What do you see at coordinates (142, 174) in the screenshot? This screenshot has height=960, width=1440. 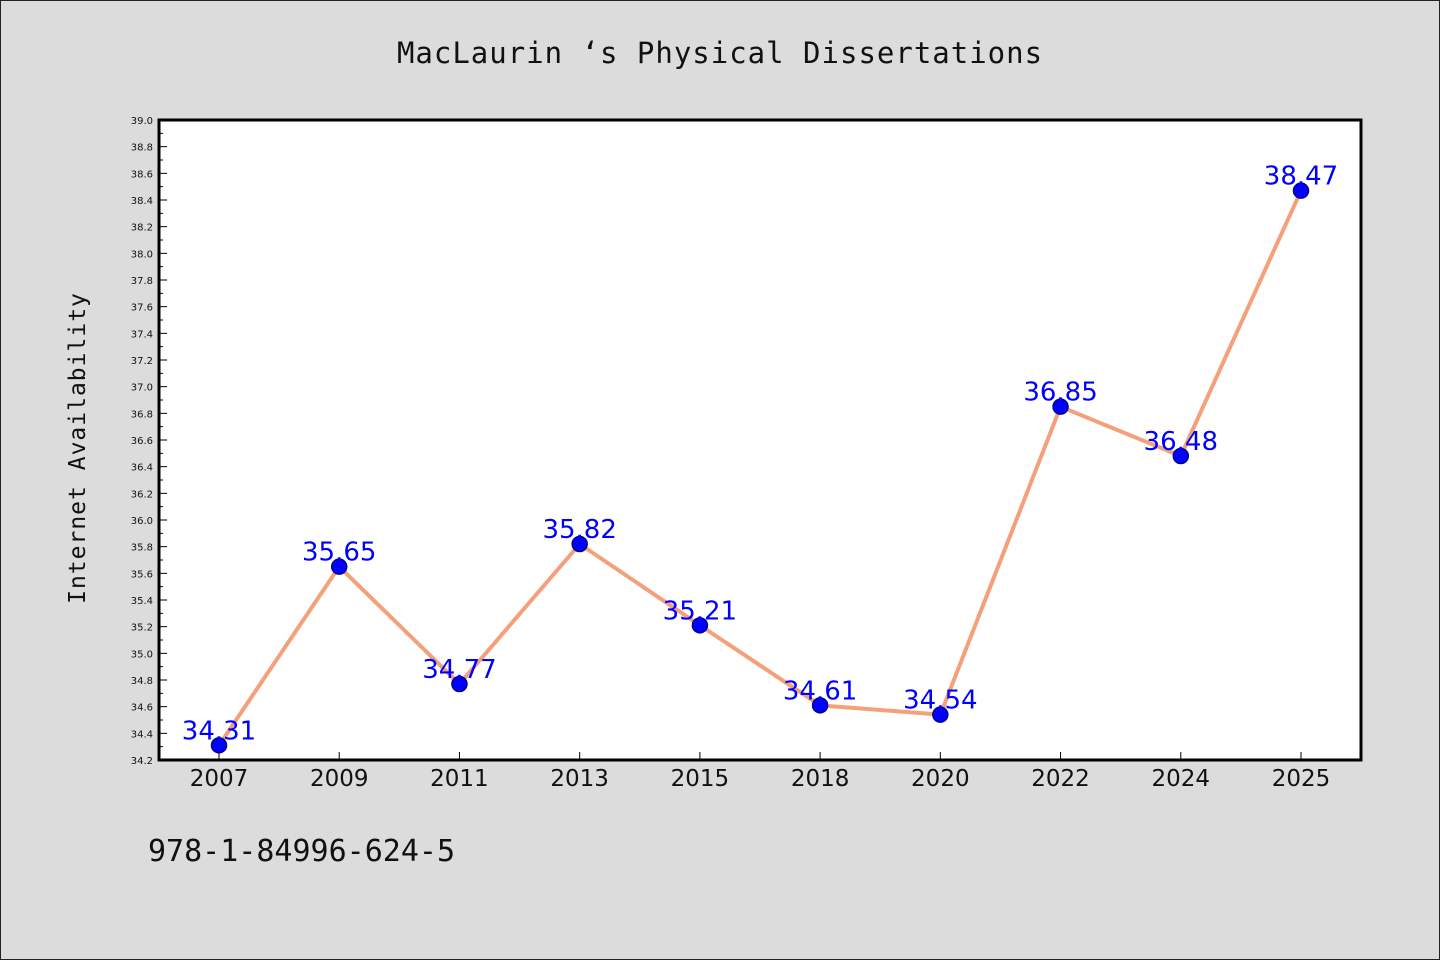 I see `y-tick-label: 38.6` at bounding box center [142, 174].